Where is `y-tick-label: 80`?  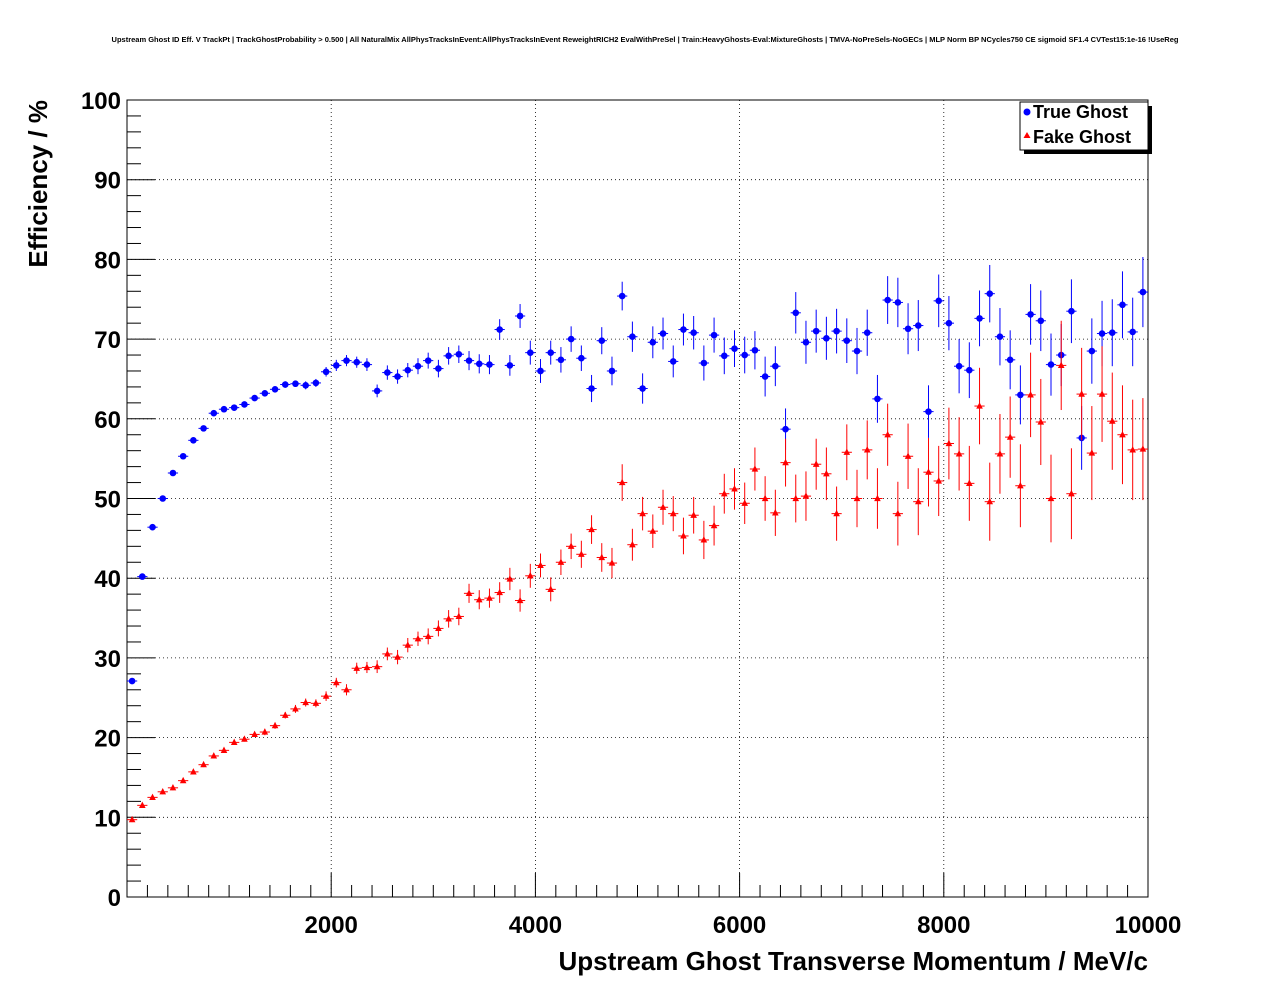 y-tick-label: 80 is located at coordinates (107, 260).